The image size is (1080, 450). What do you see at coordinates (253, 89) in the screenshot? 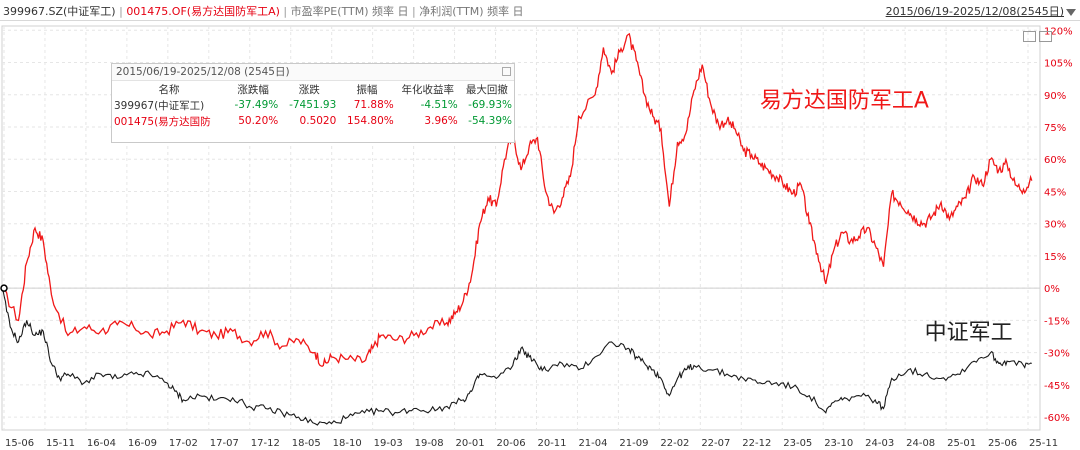
I see `stats-col-change-pct: 涨跌幅` at bounding box center [253, 89].